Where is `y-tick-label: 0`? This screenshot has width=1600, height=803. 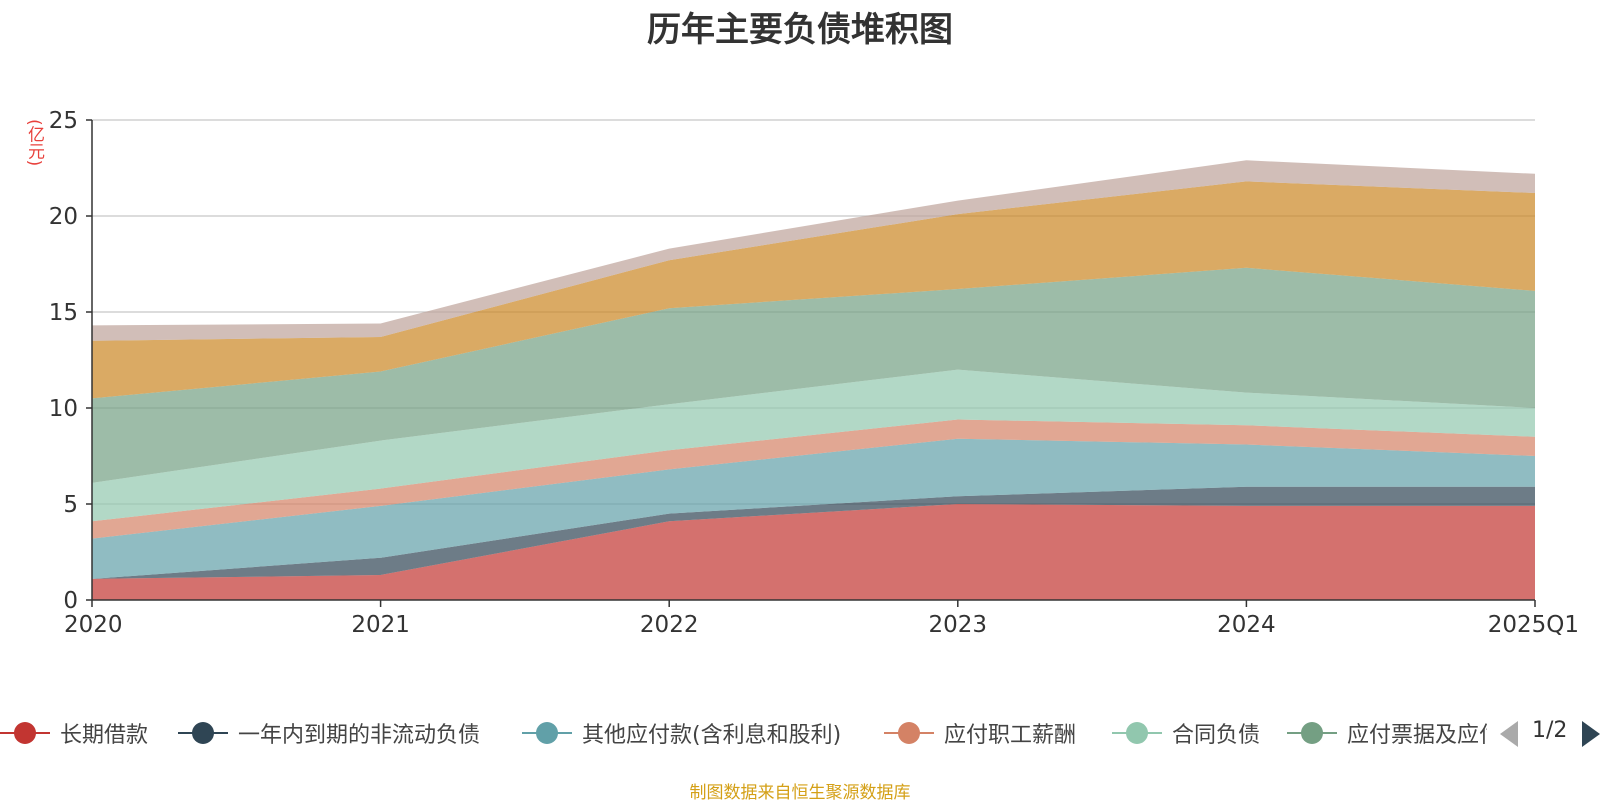
y-tick-label: 0 is located at coordinates (70, 601).